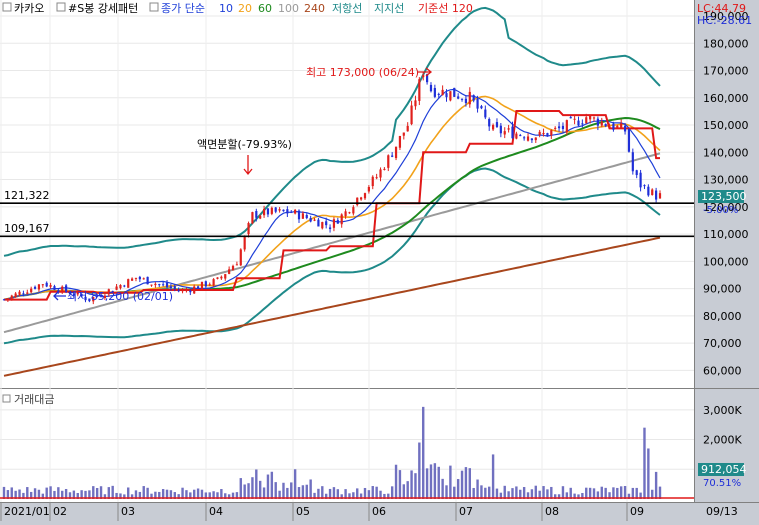  What do you see at coordinates (7, 7) in the screenshot?
I see `header-box-icon` at bounding box center [7, 7].